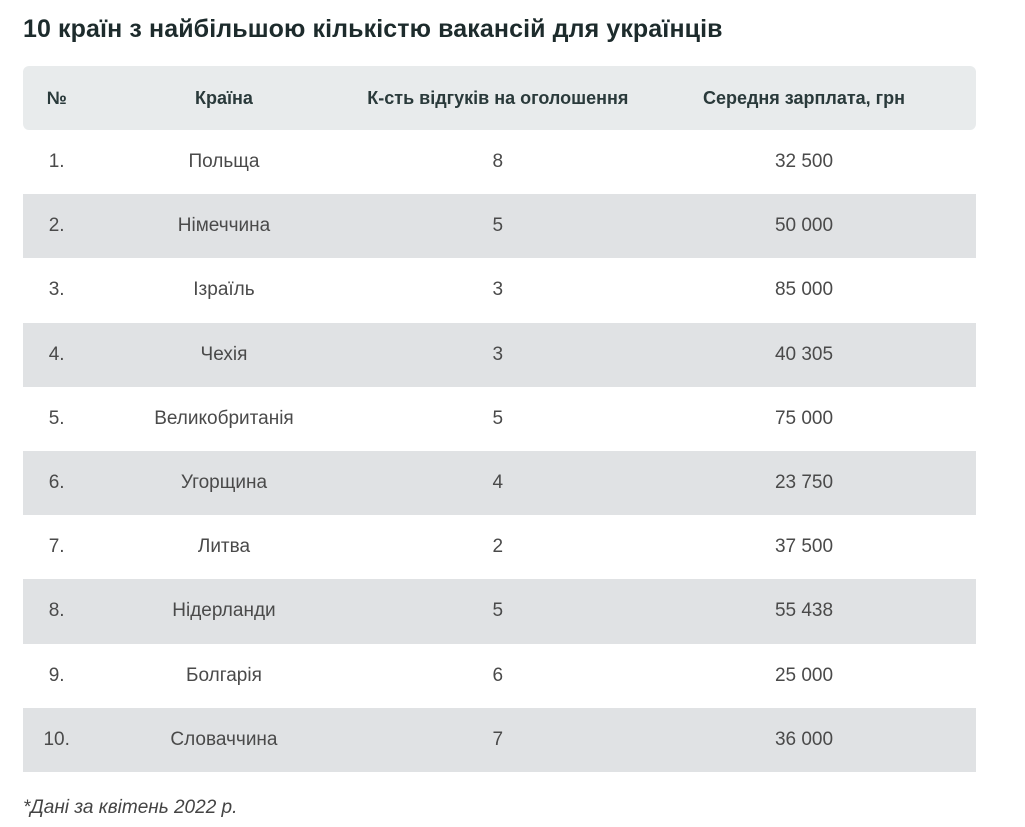  What do you see at coordinates (224, 162) in the screenshot?
I see `row-country: Польща` at bounding box center [224, 162].